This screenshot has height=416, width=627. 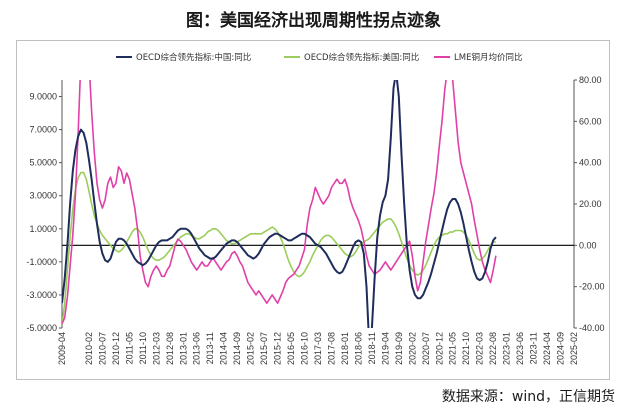 What do you see at coordinates (278, 348) in the screenshot?
I see `x-tick-label: 2015-12` at bounding box center [278, 348].